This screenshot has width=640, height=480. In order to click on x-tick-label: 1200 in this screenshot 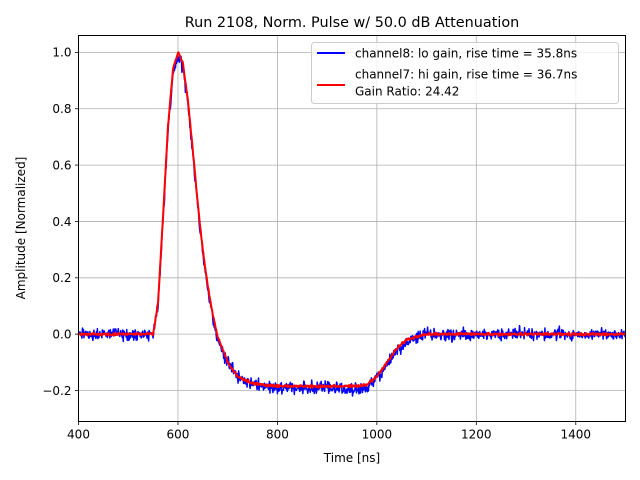, I will do `click(476, 435)`.